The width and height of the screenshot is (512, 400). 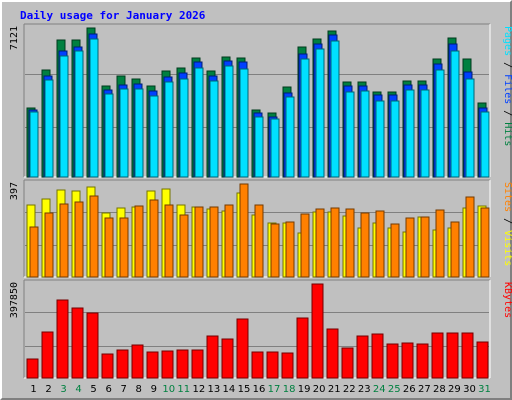 I want to click on day-label: 26, so click(x=409, y=389).